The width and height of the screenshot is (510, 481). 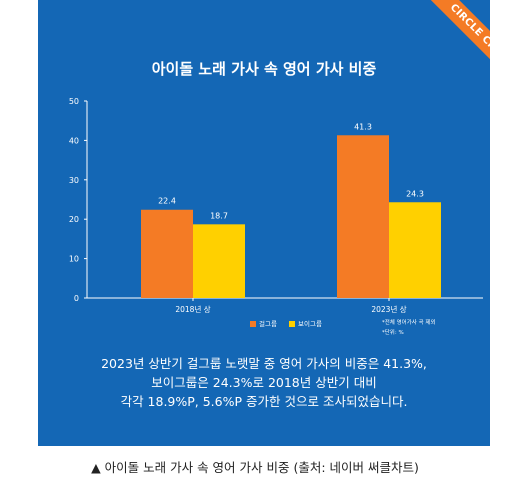 What do you see at coordinates (415, 193) in the screenshot?
I see `data-label: 24.3` at bounding box center [415, 193].